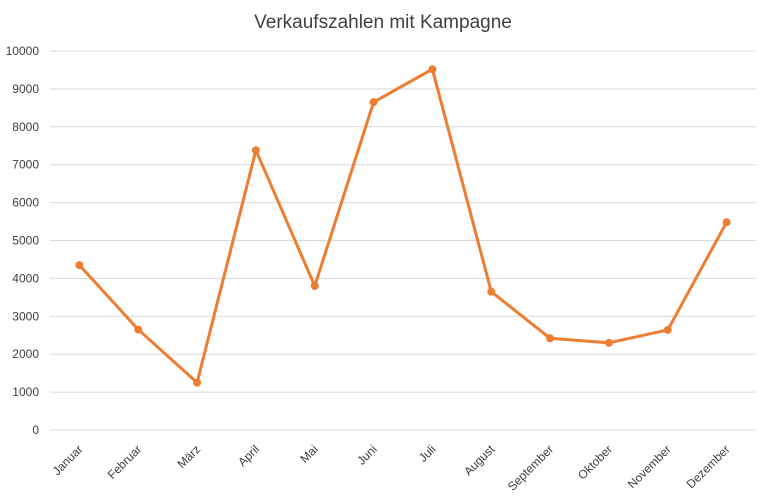  What do you see at coordinates (125, 462) in the screenshot?
I see `x-tick-label: Februar` at bounding box center [125, 462].